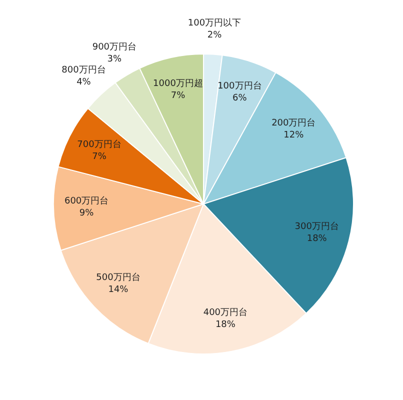 The width and height of the screenshot is (403, 400). I want to click on data-label: 3%, so click(114, 59).